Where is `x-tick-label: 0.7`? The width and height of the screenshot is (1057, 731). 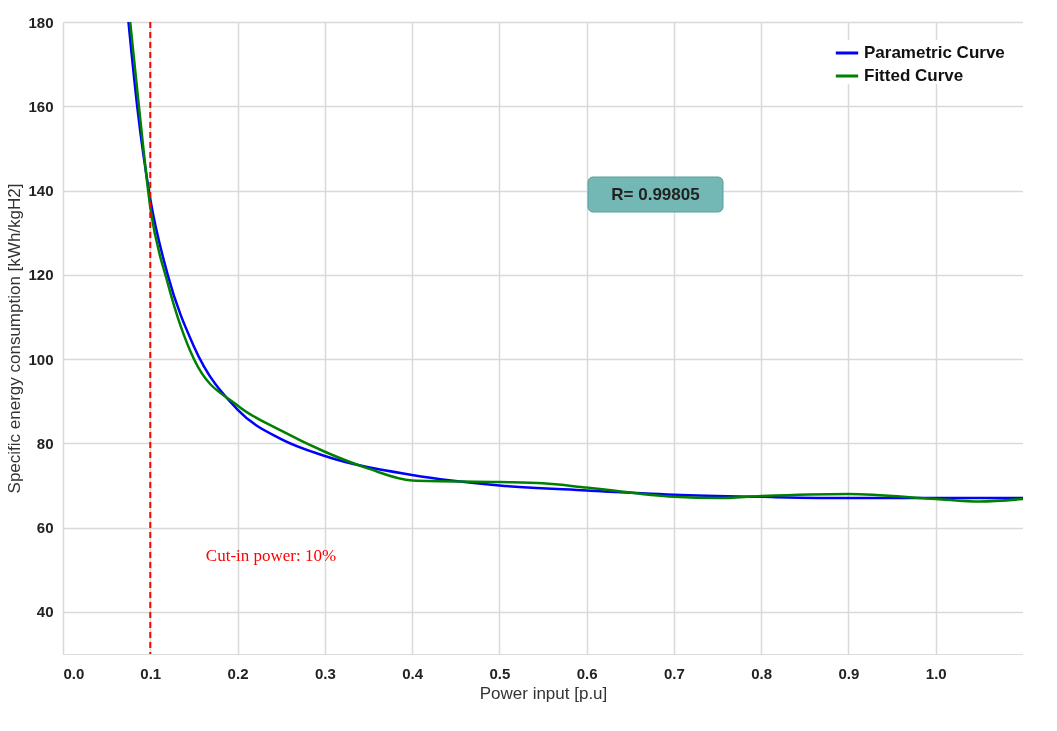
x-tick-label: 0.7 is located at coordinates (674, 673).